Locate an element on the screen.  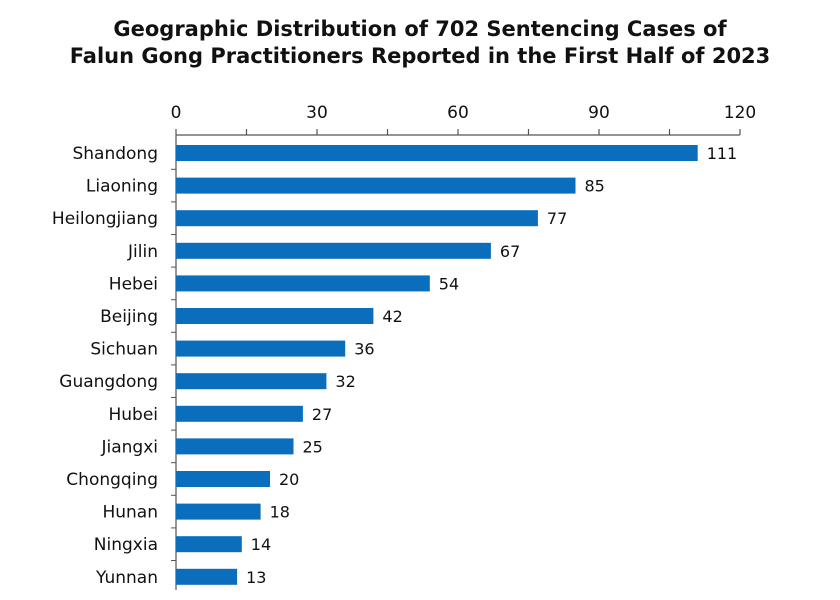
category-label: Sichuan is located at coordinates (124, 350).